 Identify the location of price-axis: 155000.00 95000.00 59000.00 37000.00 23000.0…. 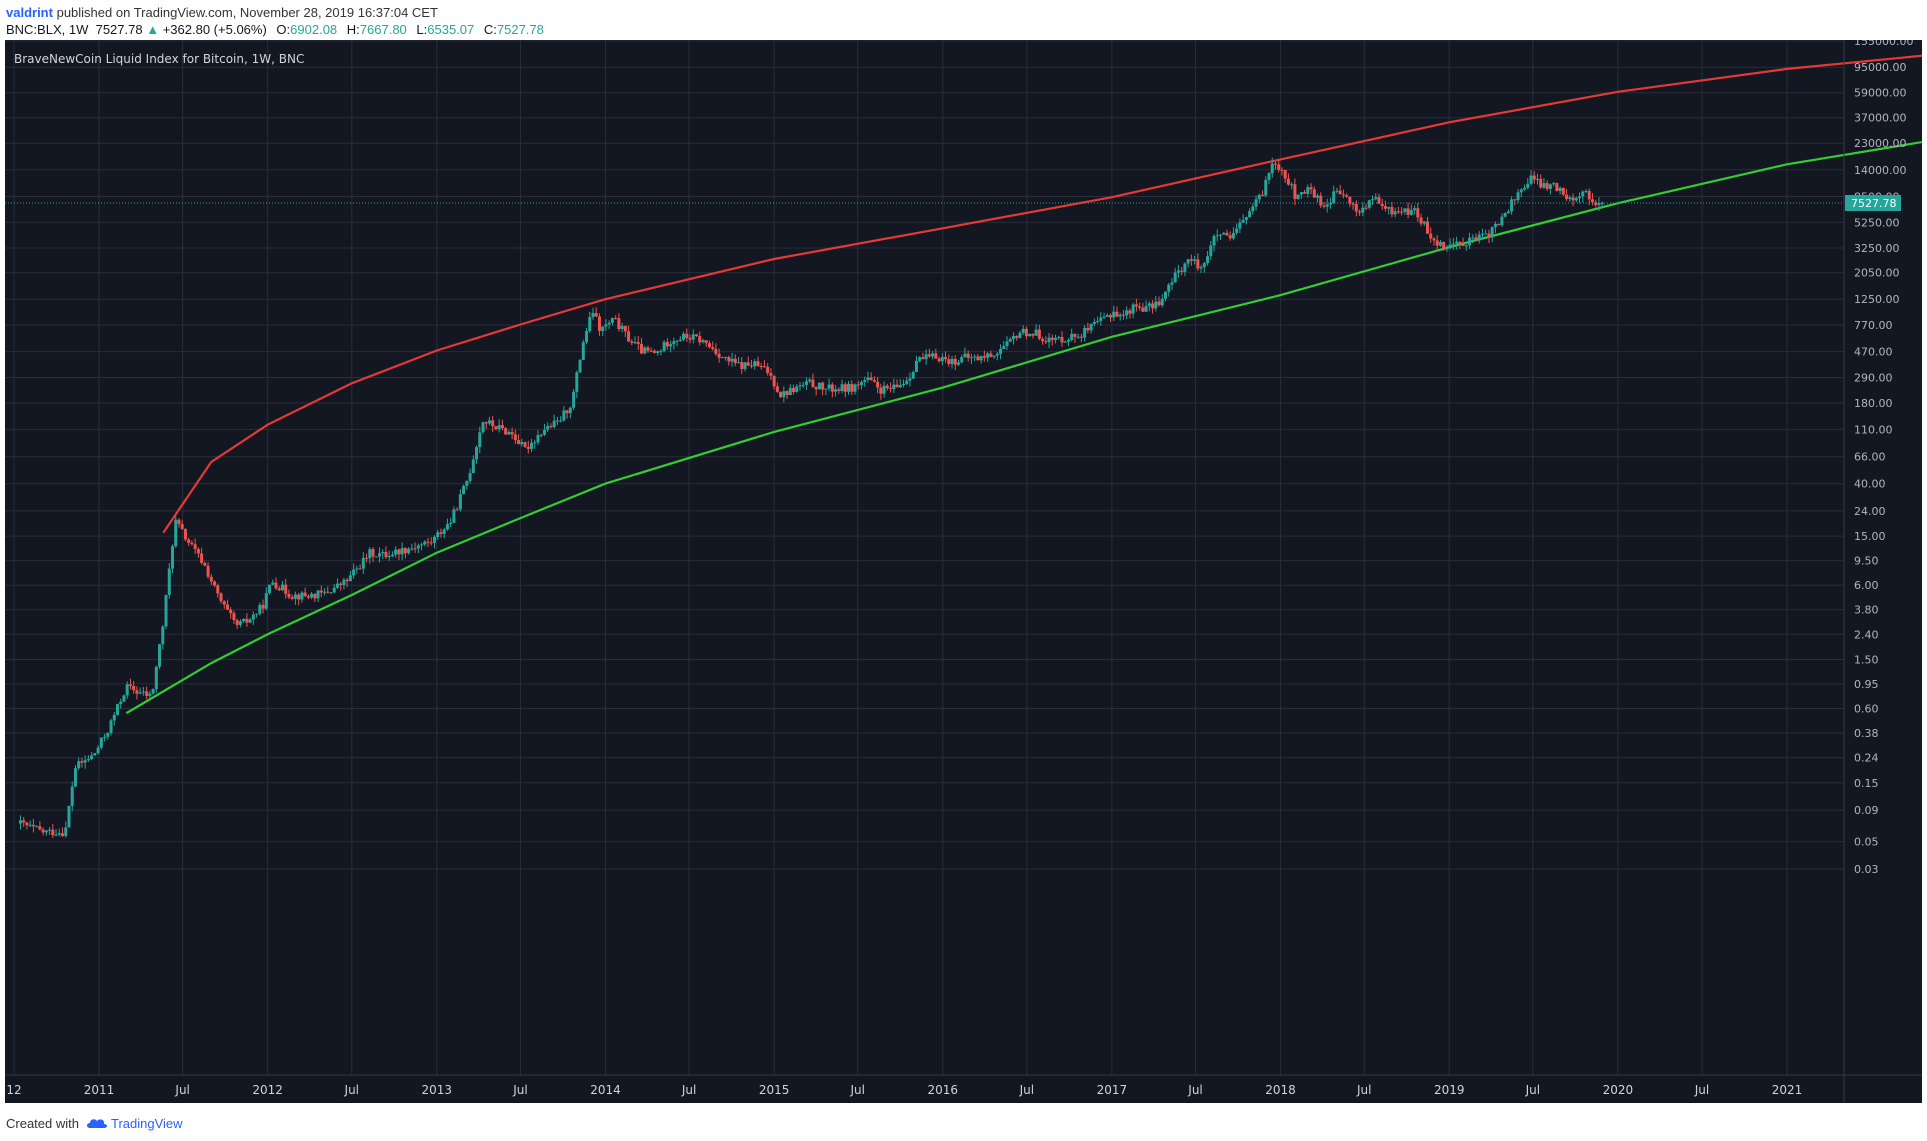
(1879, 458).